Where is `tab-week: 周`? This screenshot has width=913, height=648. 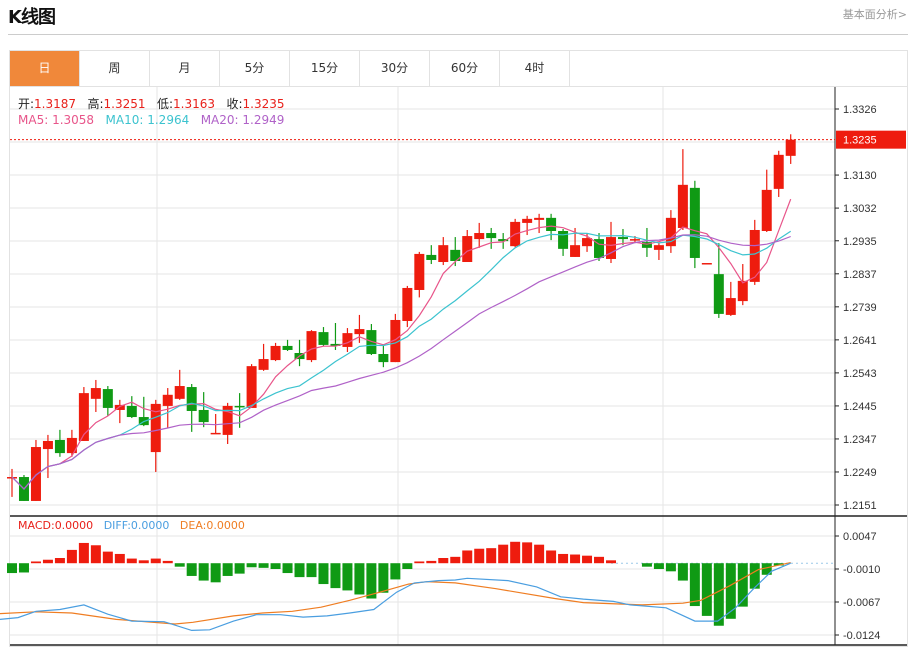
tab-week: 周 is located at coordinates (115, 68).